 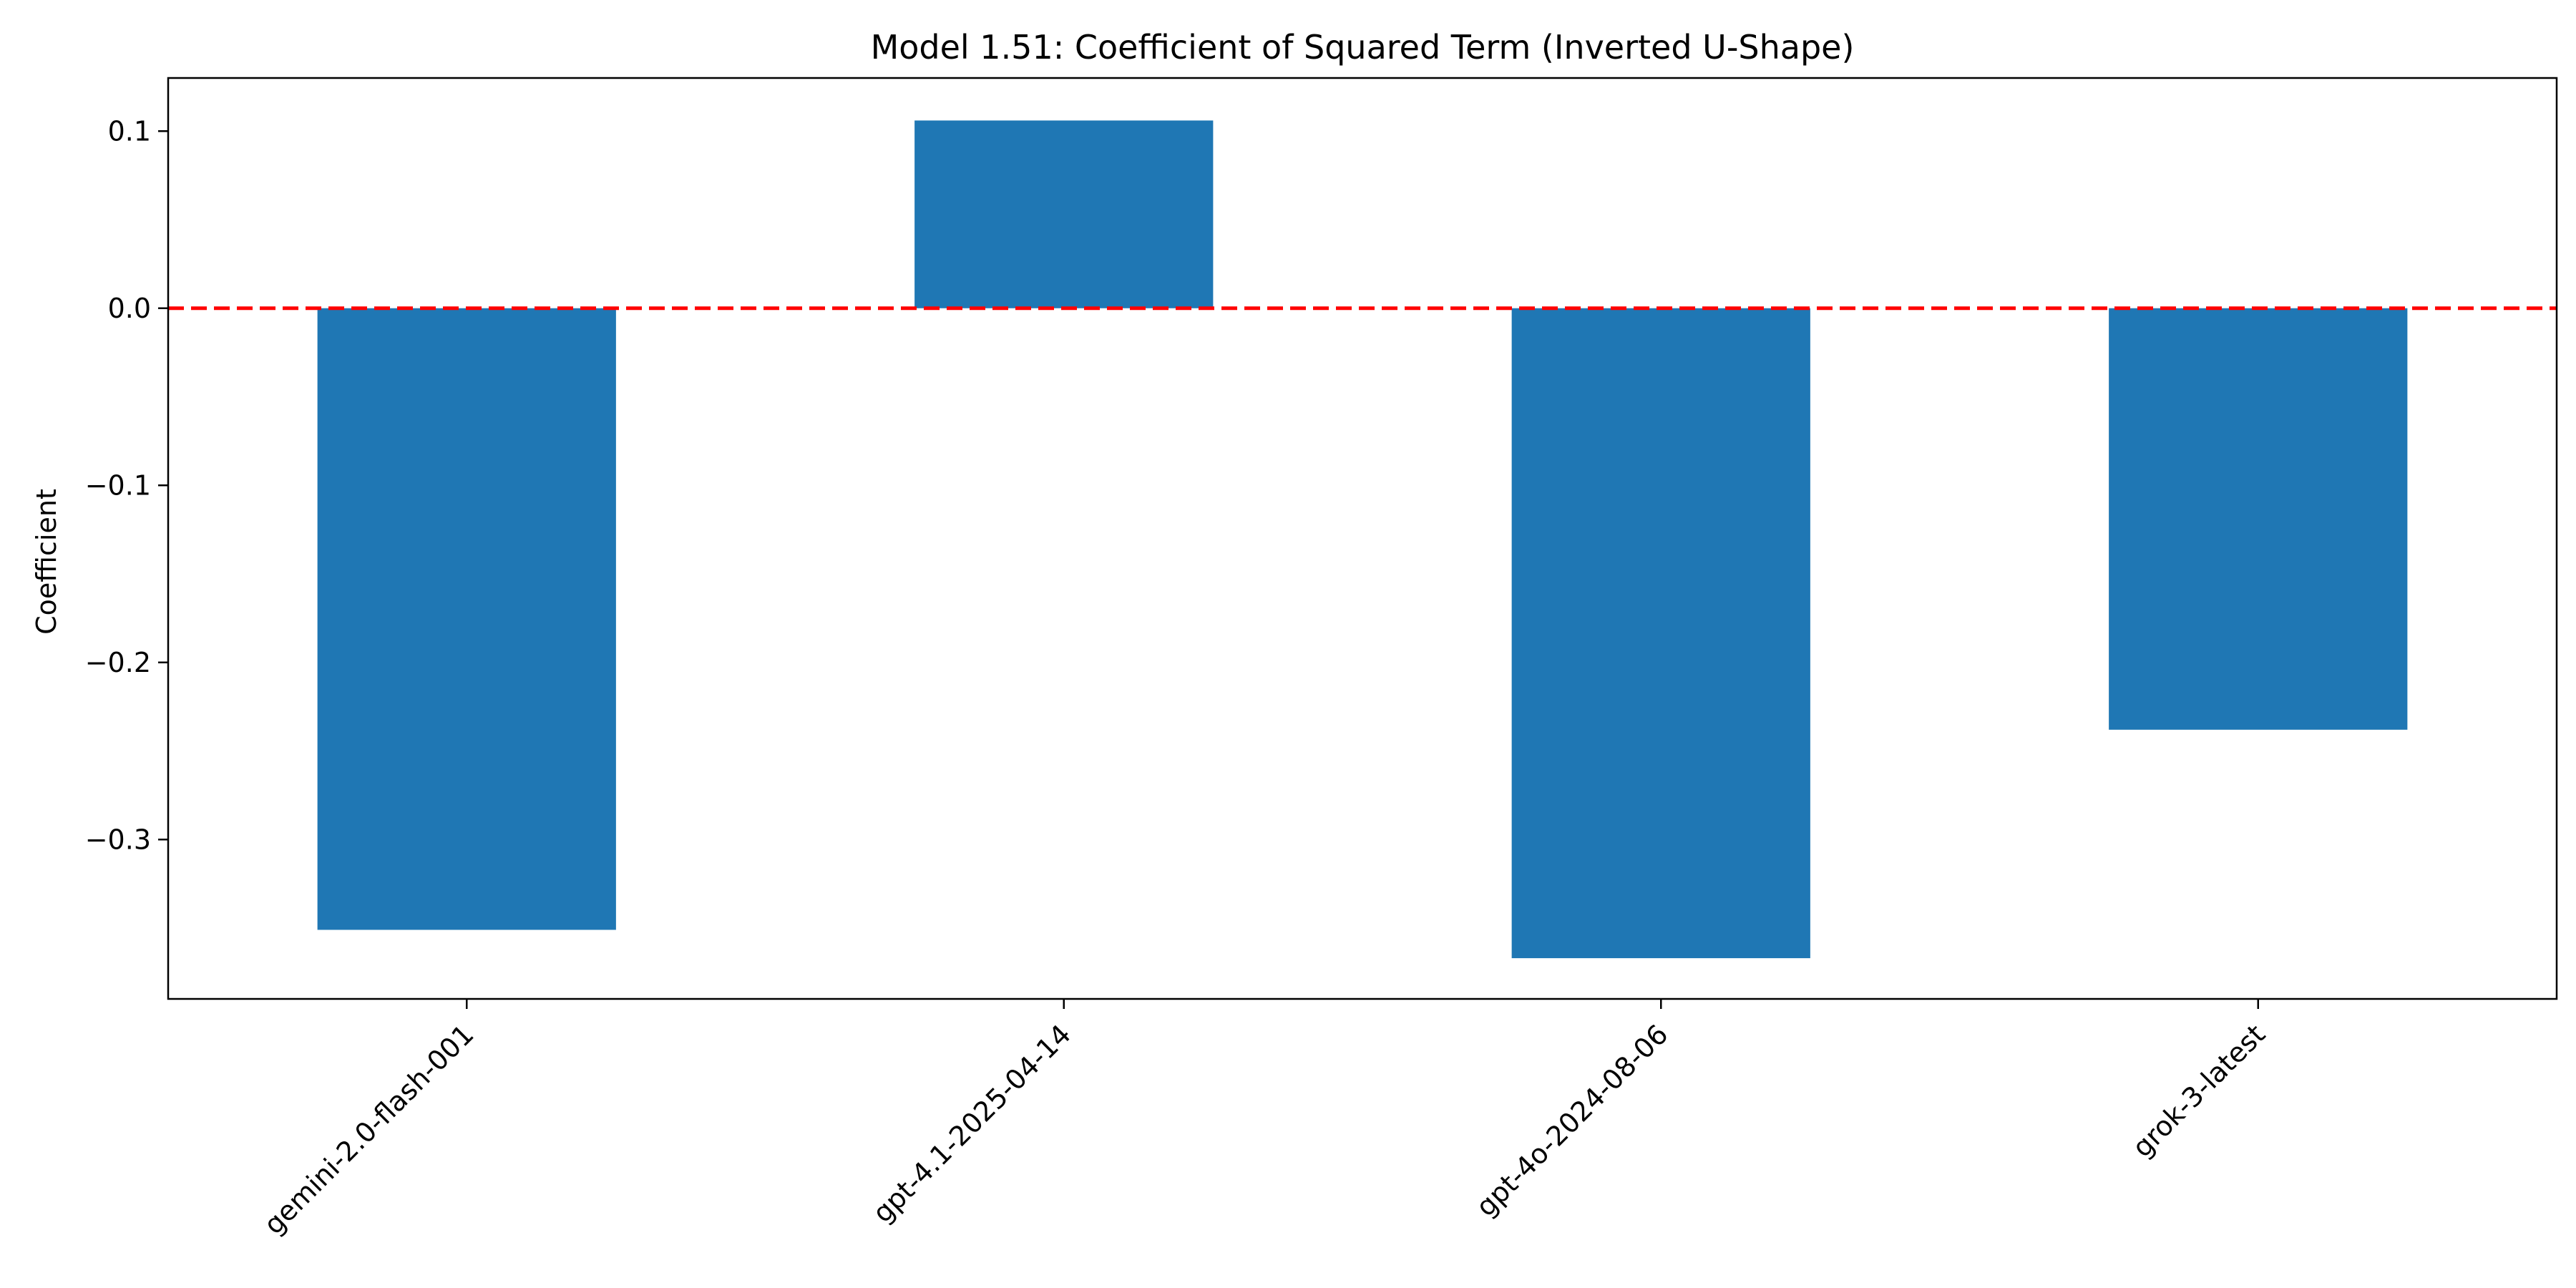 I want to click on y-tick-label-0: 0.1, so click(x=129, y=131).